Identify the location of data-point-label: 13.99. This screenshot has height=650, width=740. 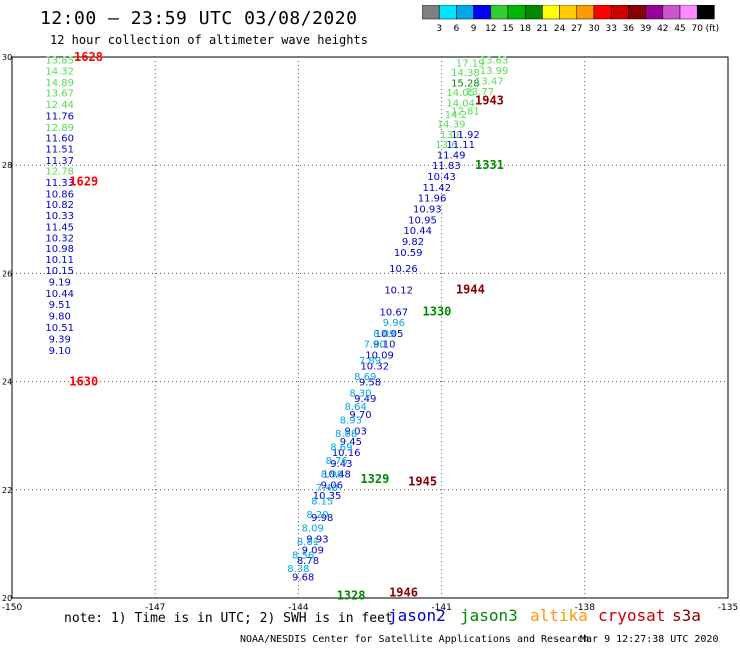
(494, 71).